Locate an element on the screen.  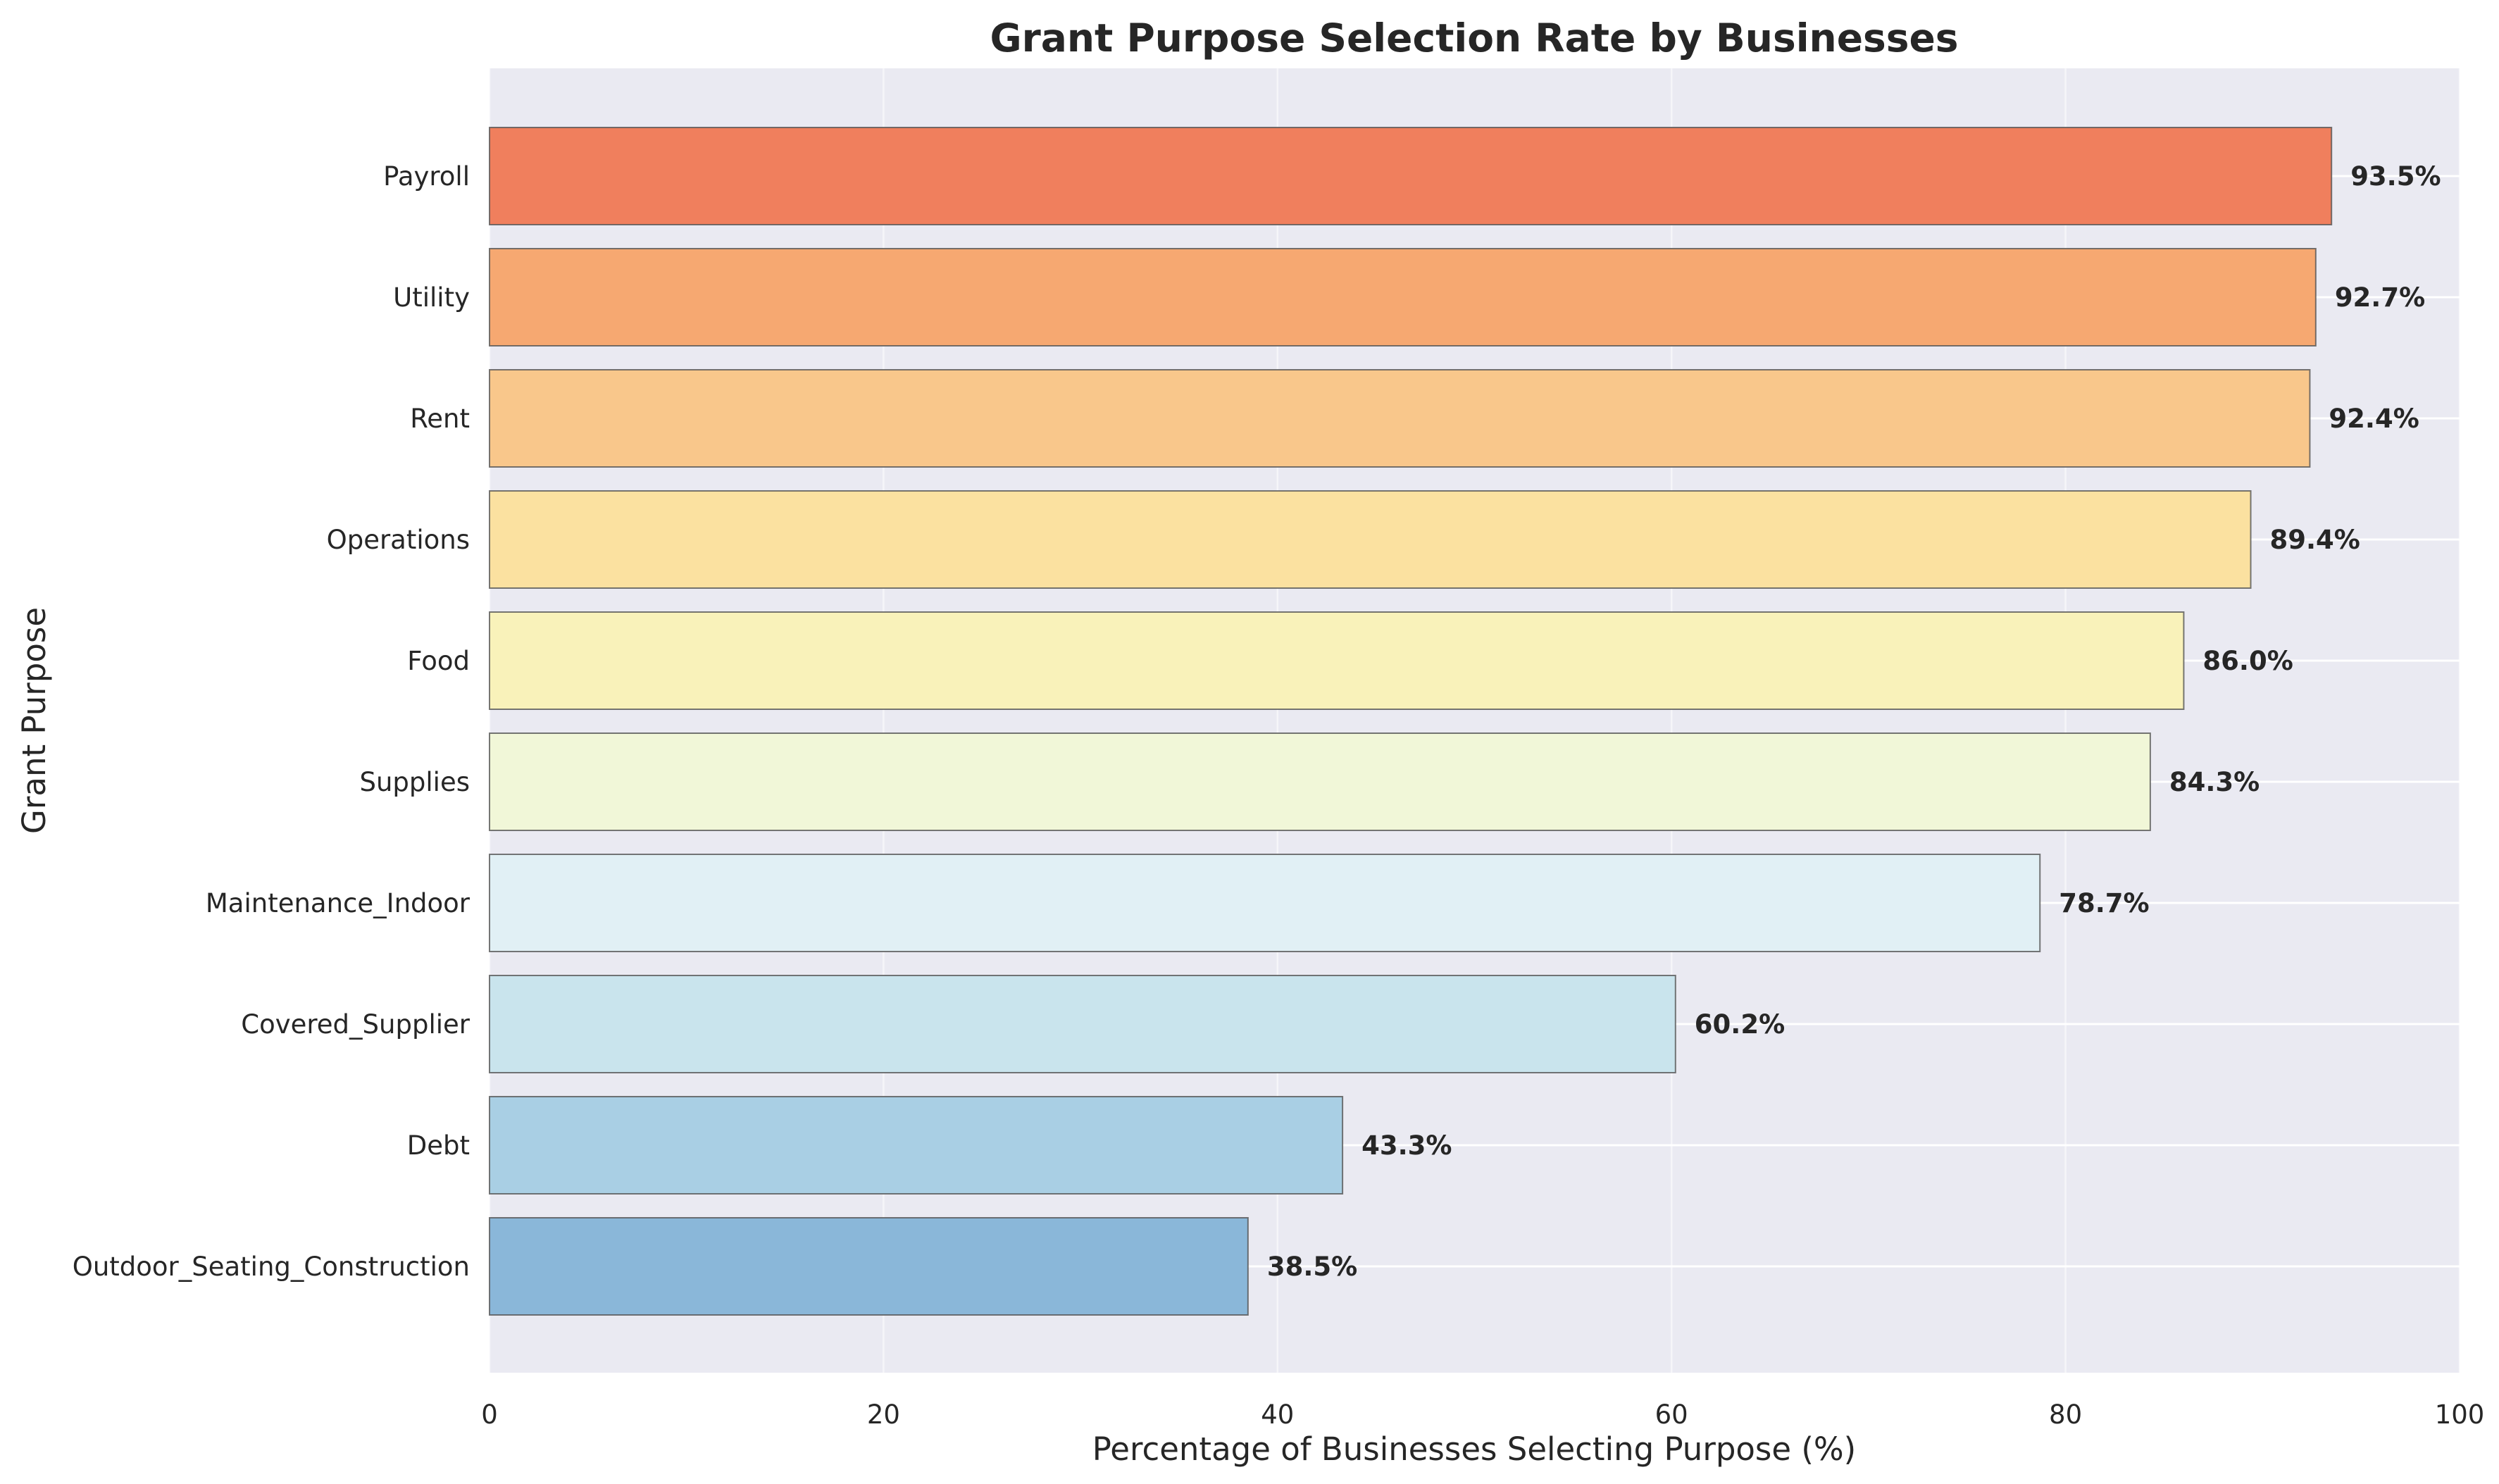
y-axis-label: Grant Purpose is located at coordinates (34, 720).